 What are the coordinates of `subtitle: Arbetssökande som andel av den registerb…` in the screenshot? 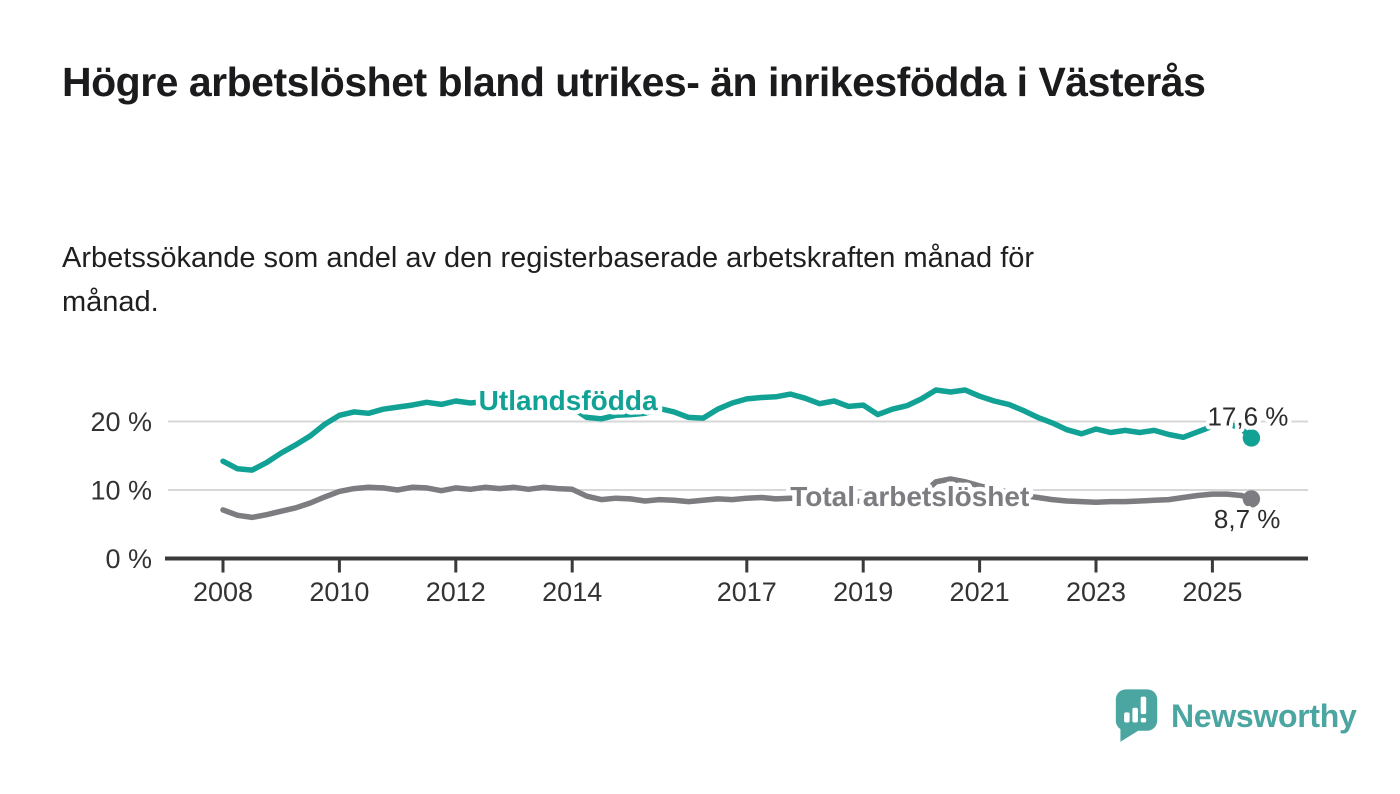 It's located at (548, 280).